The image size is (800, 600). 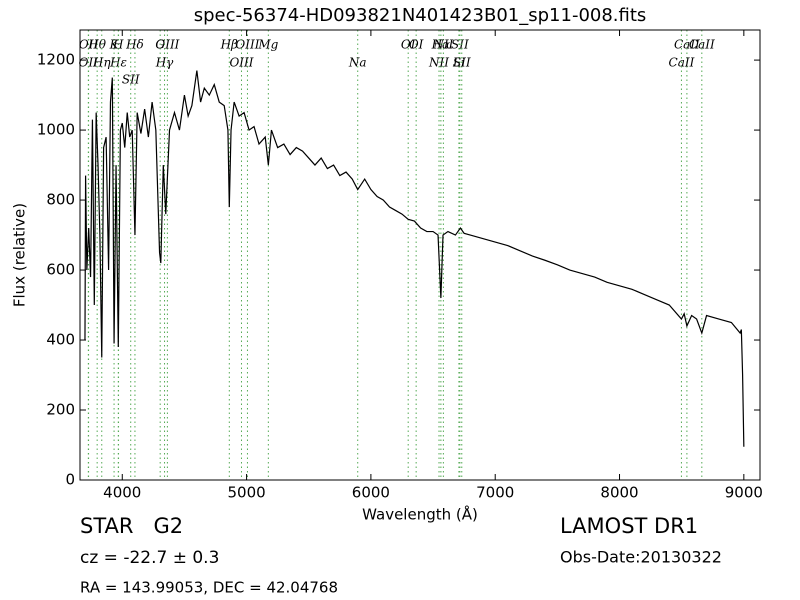 What do you see at coordinates (122, 493) in the screenshot?
I see `x-tick-label: 4000` at bounding box center [122, 493].